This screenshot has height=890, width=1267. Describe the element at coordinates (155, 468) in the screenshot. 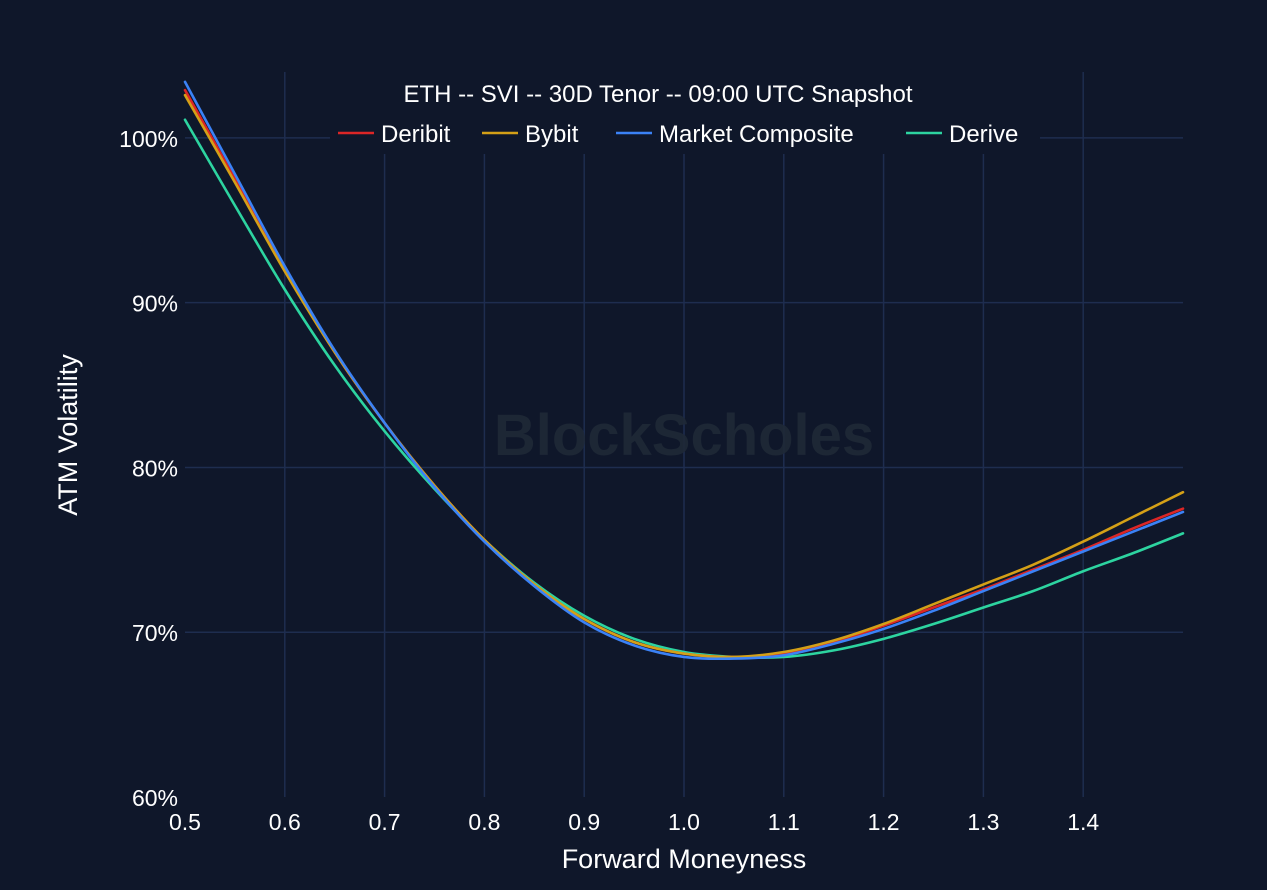

I see `y-tick-label: 80%` at that location.